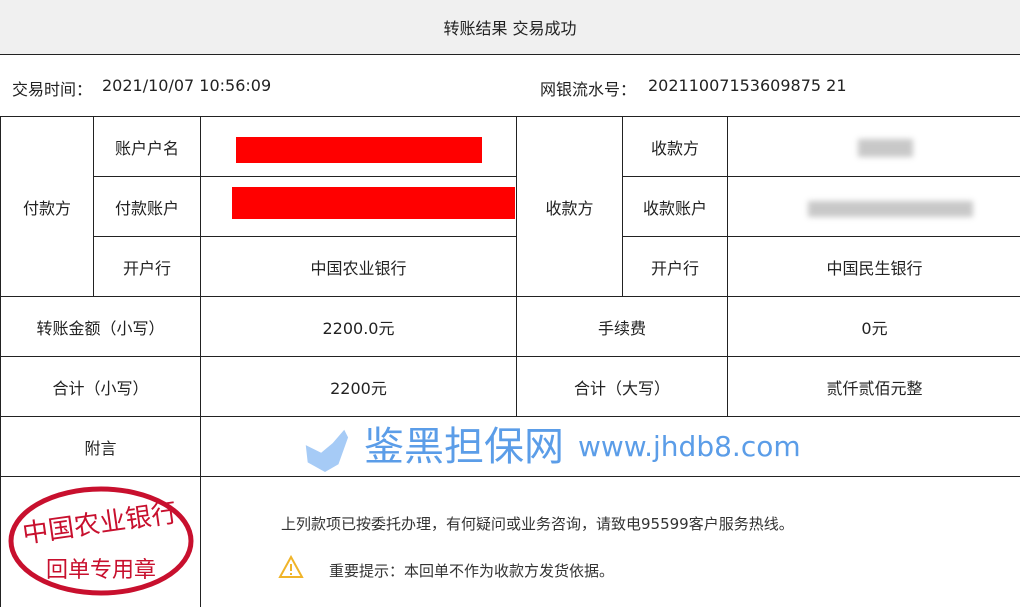  What do you see at coordinates (101, 387) in the screenshot?
I see `total-small-label: 合计（小写）` at bounding box center [101, 387].